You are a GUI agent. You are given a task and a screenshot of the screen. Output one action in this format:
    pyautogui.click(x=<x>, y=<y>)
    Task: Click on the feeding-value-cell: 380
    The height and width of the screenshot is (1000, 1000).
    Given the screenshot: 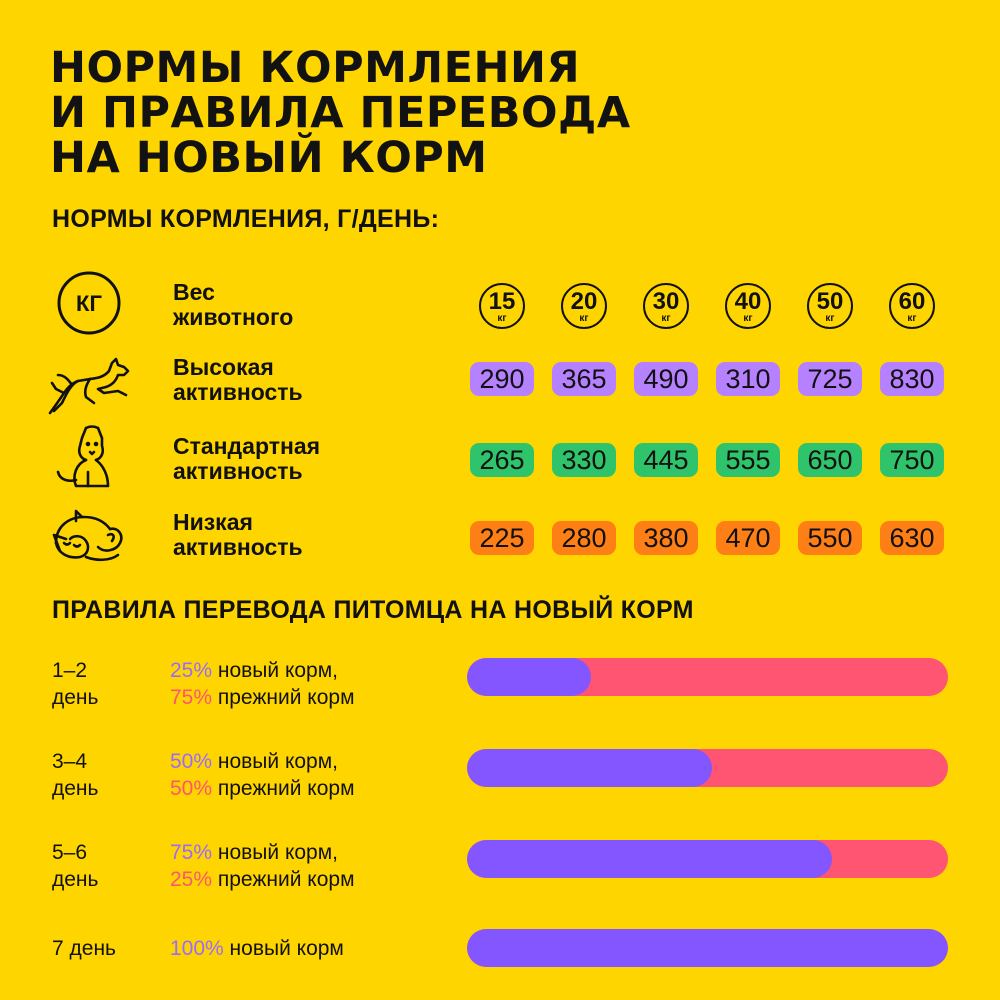 What is the action you would take?
    pyautogui.click(x=666, y=538)
    